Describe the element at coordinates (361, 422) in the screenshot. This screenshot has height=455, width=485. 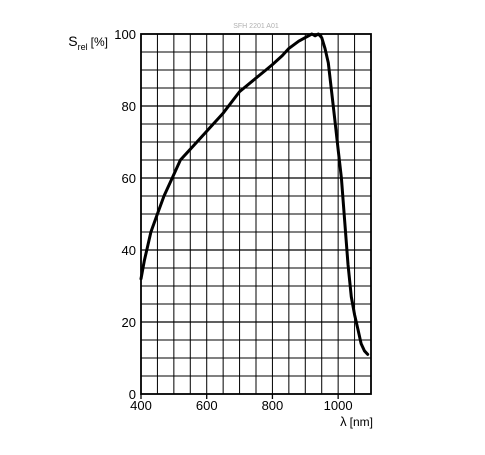
I see `x-axis-label-unit: [nm]` at that location.